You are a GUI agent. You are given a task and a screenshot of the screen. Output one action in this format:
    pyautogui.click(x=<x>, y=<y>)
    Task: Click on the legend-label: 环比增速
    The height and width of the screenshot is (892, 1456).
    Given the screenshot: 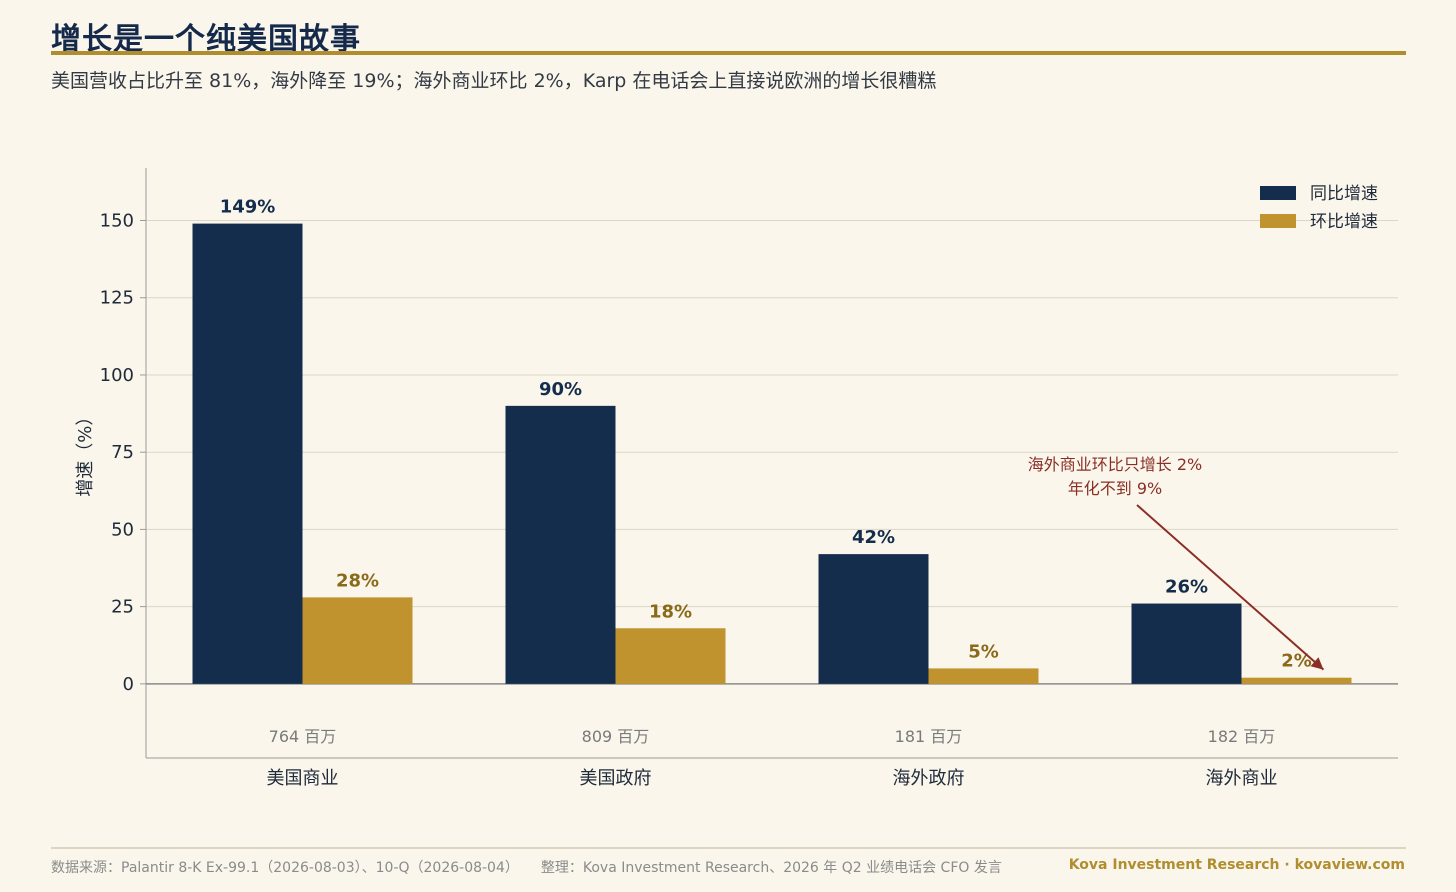 What is the action you would take?
    pyautogui.click(x=1344, y=222)
    